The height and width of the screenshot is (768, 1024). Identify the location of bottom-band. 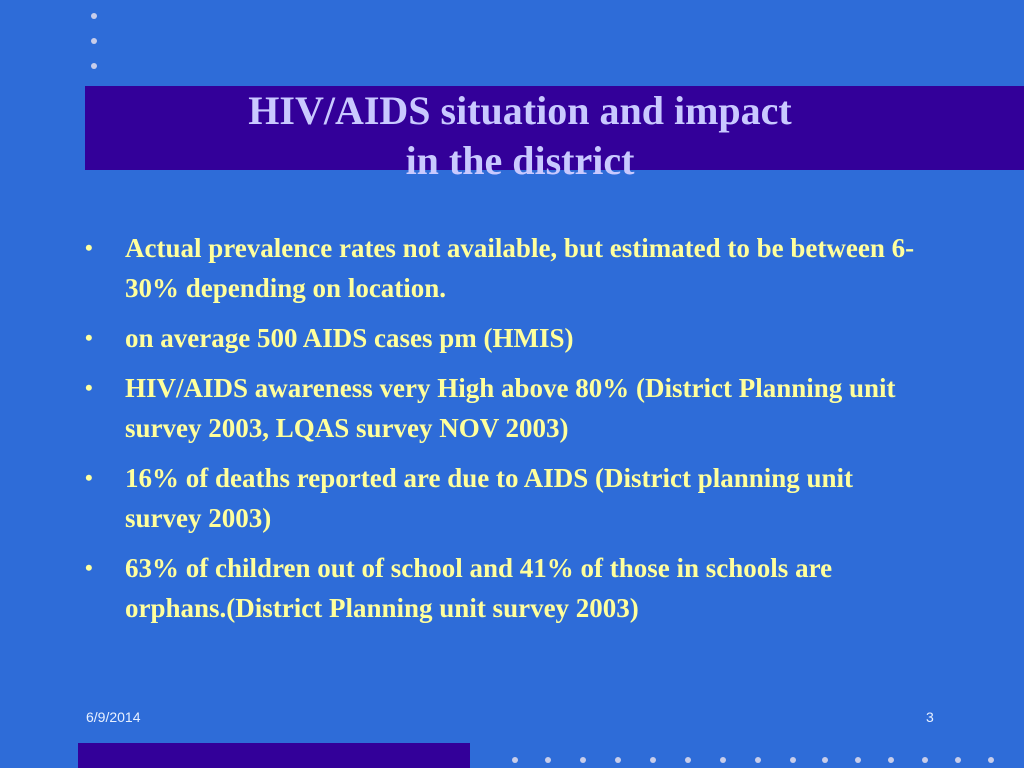
(274, 755).